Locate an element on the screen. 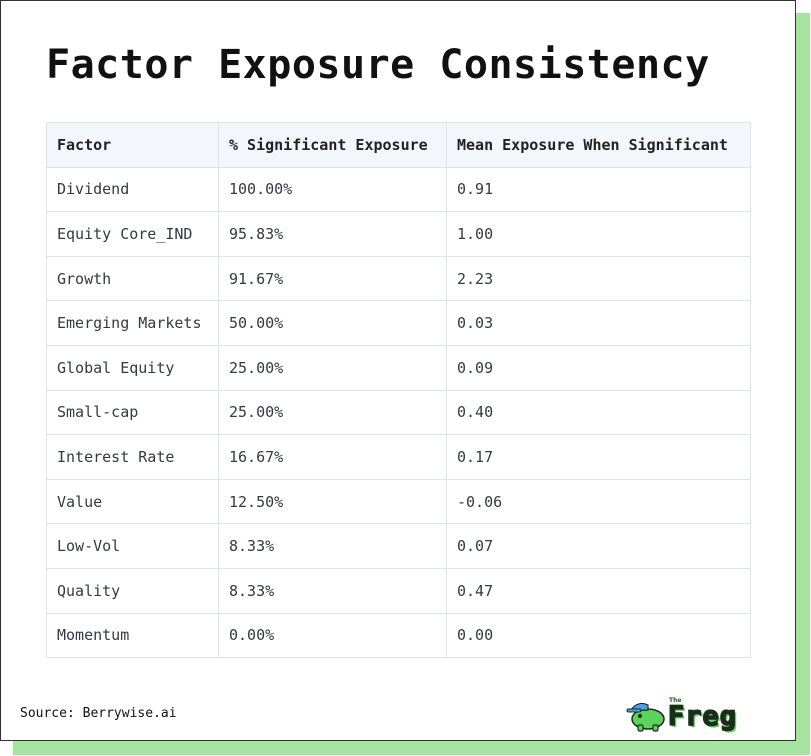  mean-exposure-cell: -0.06 is located at coordinates (598, 501).